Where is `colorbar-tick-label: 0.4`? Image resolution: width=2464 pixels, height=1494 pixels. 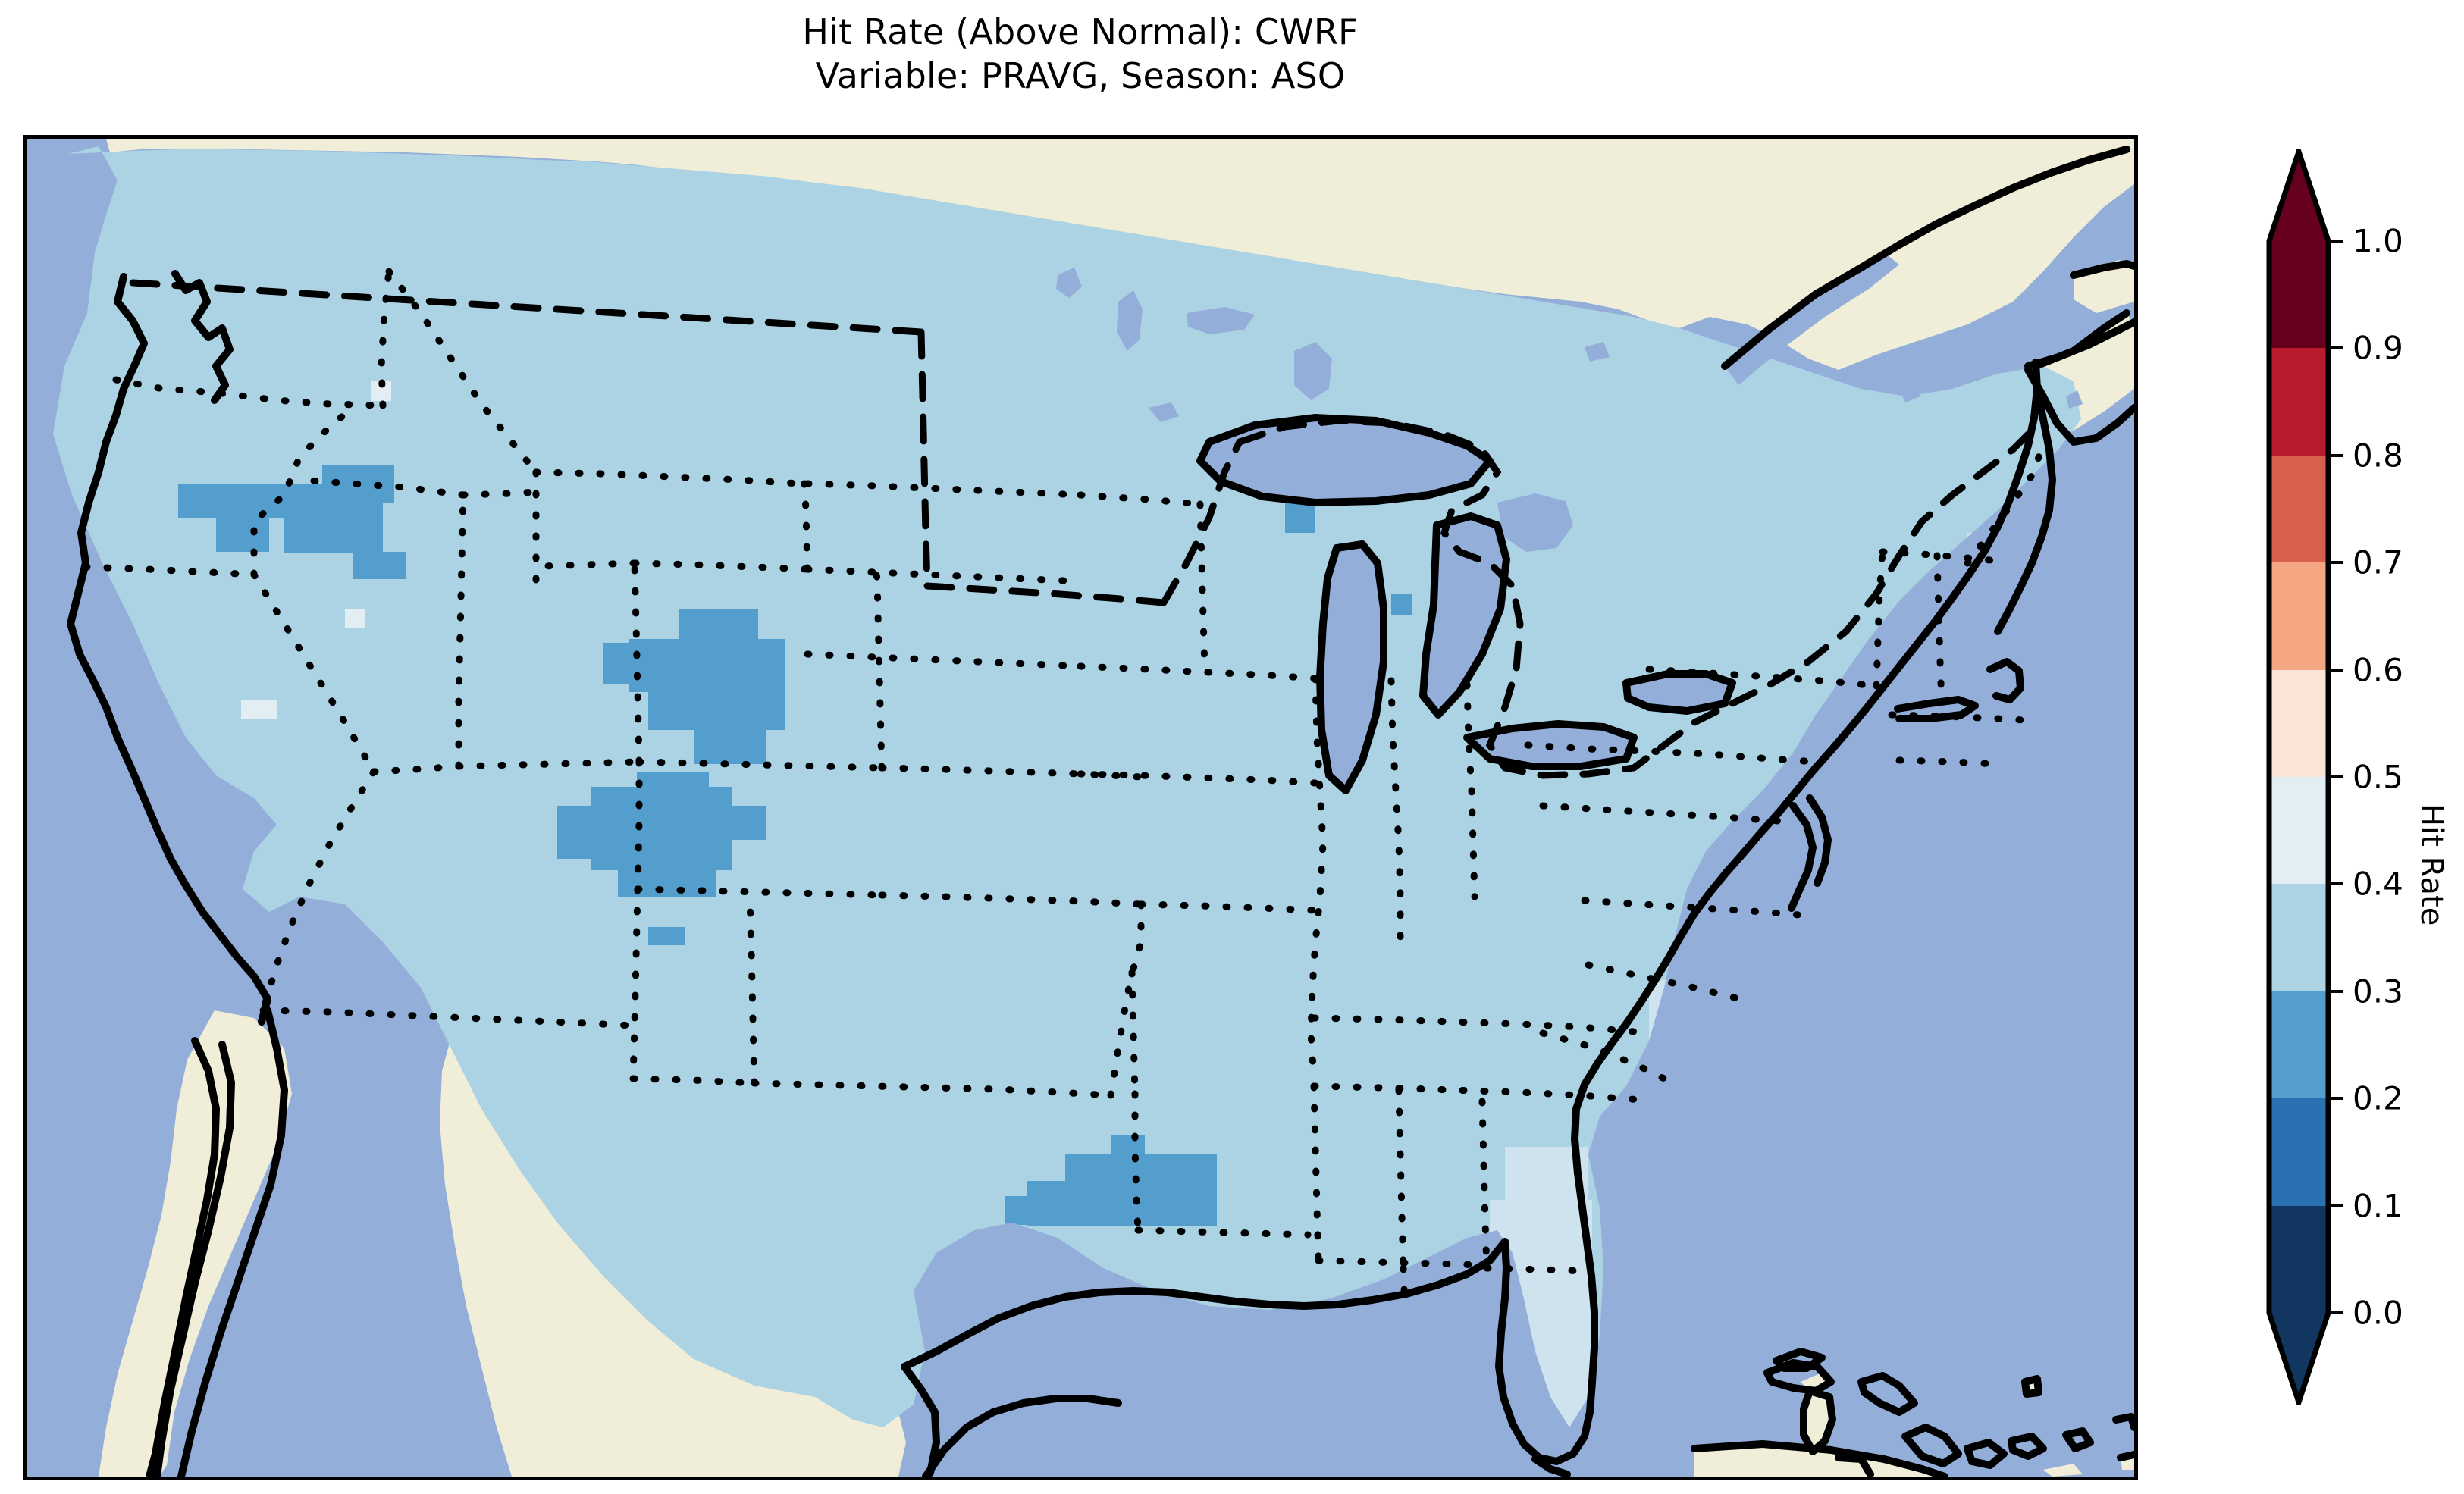
colorbar-tick-label: 0.4 is located at coordinates (2378, 884).